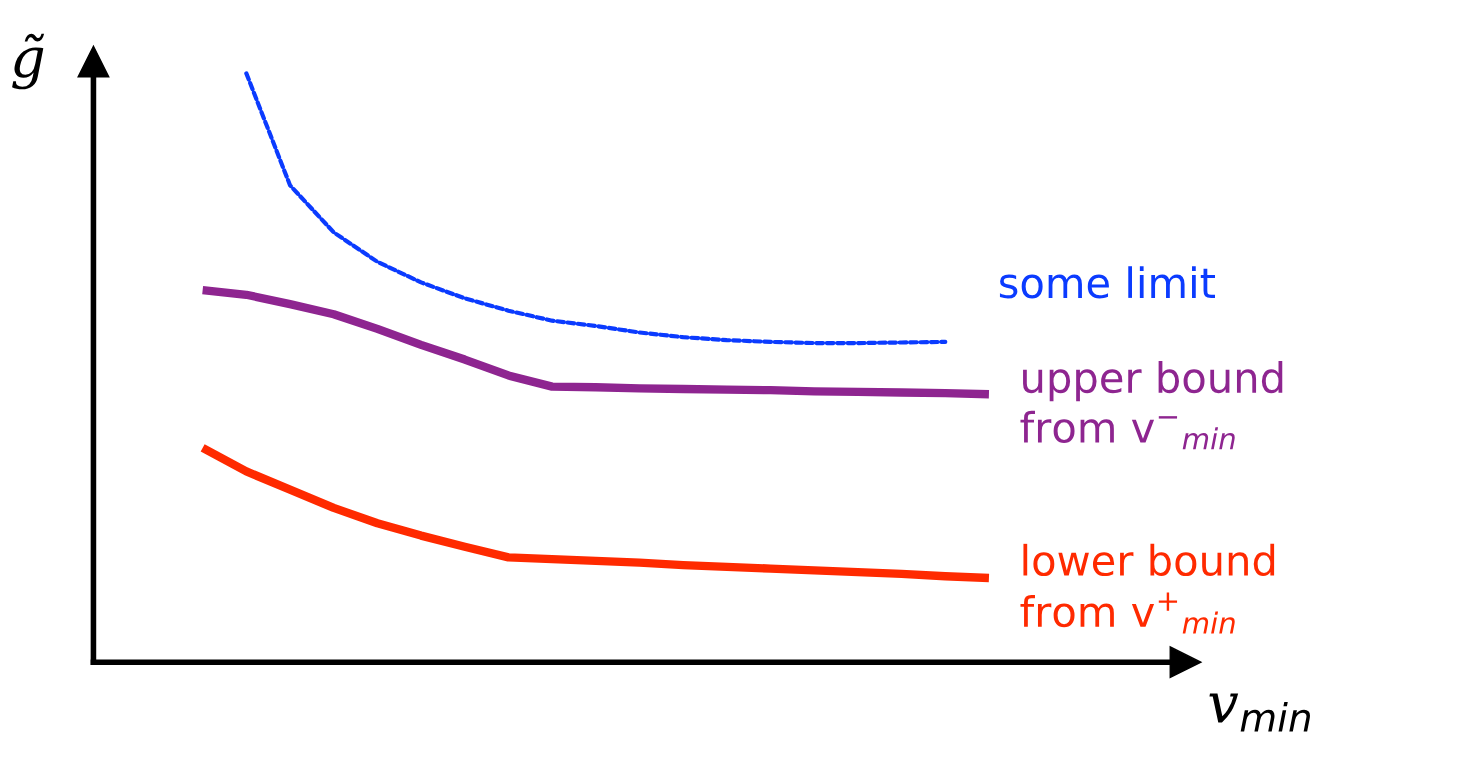 The height and width of the screenshot is (770, 1460). I want to click on series-label: lower bound from v$^{+}$$_{min}$, so click(1147, 588).